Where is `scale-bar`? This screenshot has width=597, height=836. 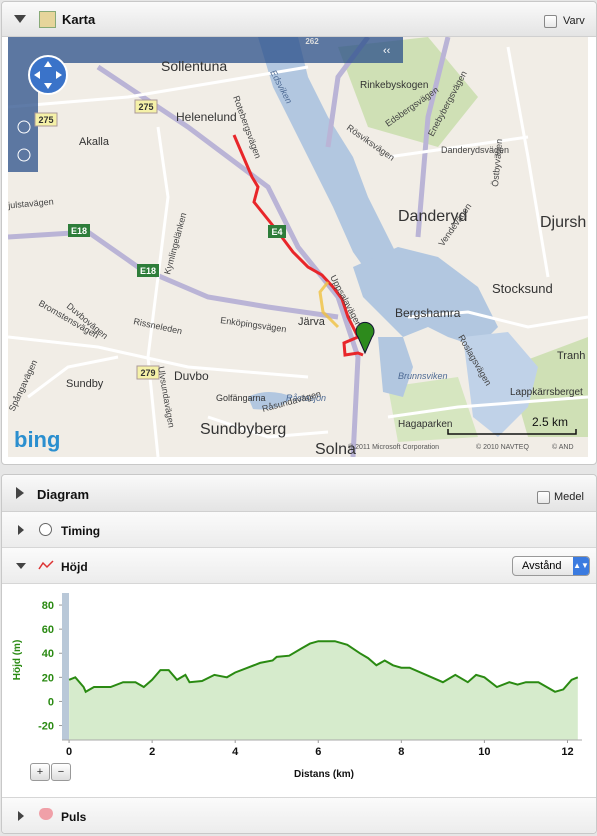 scale-bar is located at coordinates (512, 432).